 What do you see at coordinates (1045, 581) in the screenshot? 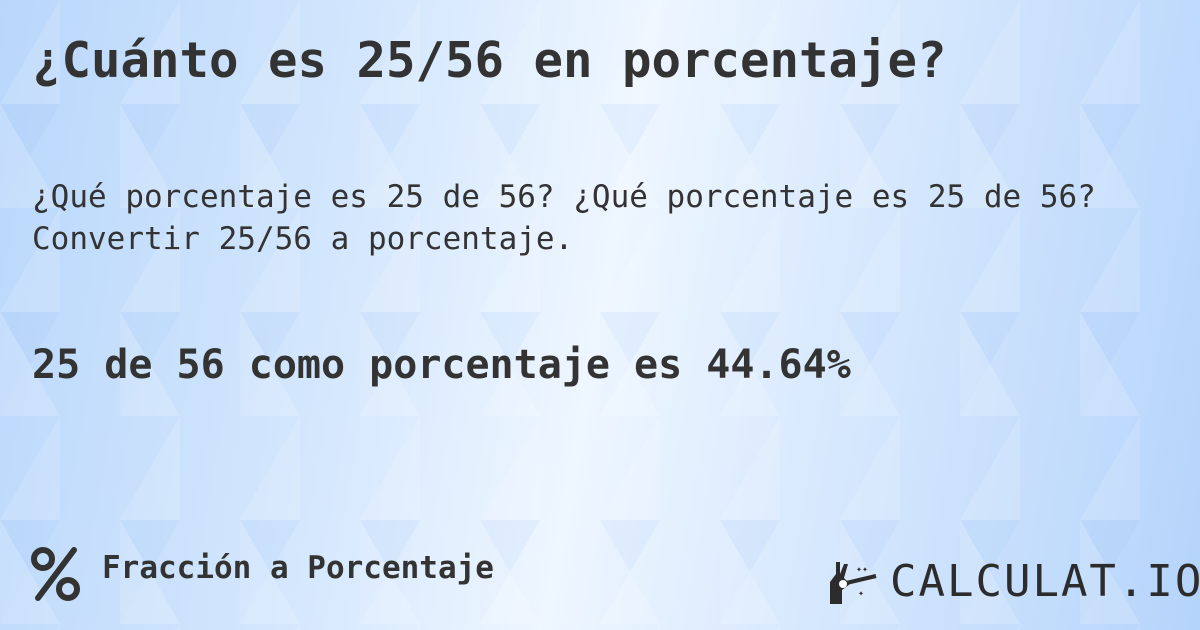
I see `logo-text: CALCULAT.IO` at bounding box center [1045, 581].